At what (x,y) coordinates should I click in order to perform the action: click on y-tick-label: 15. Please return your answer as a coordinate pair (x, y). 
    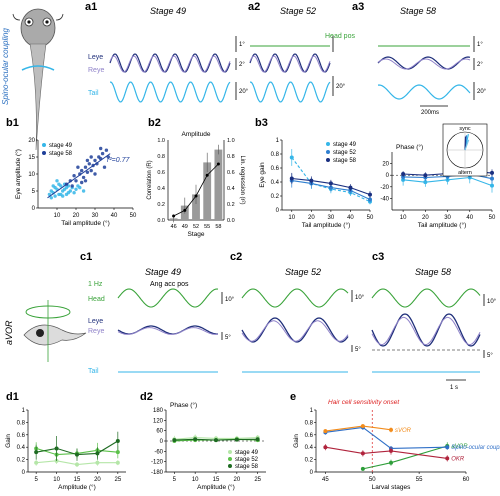
    Looking at the image, I should click on (31, 158).